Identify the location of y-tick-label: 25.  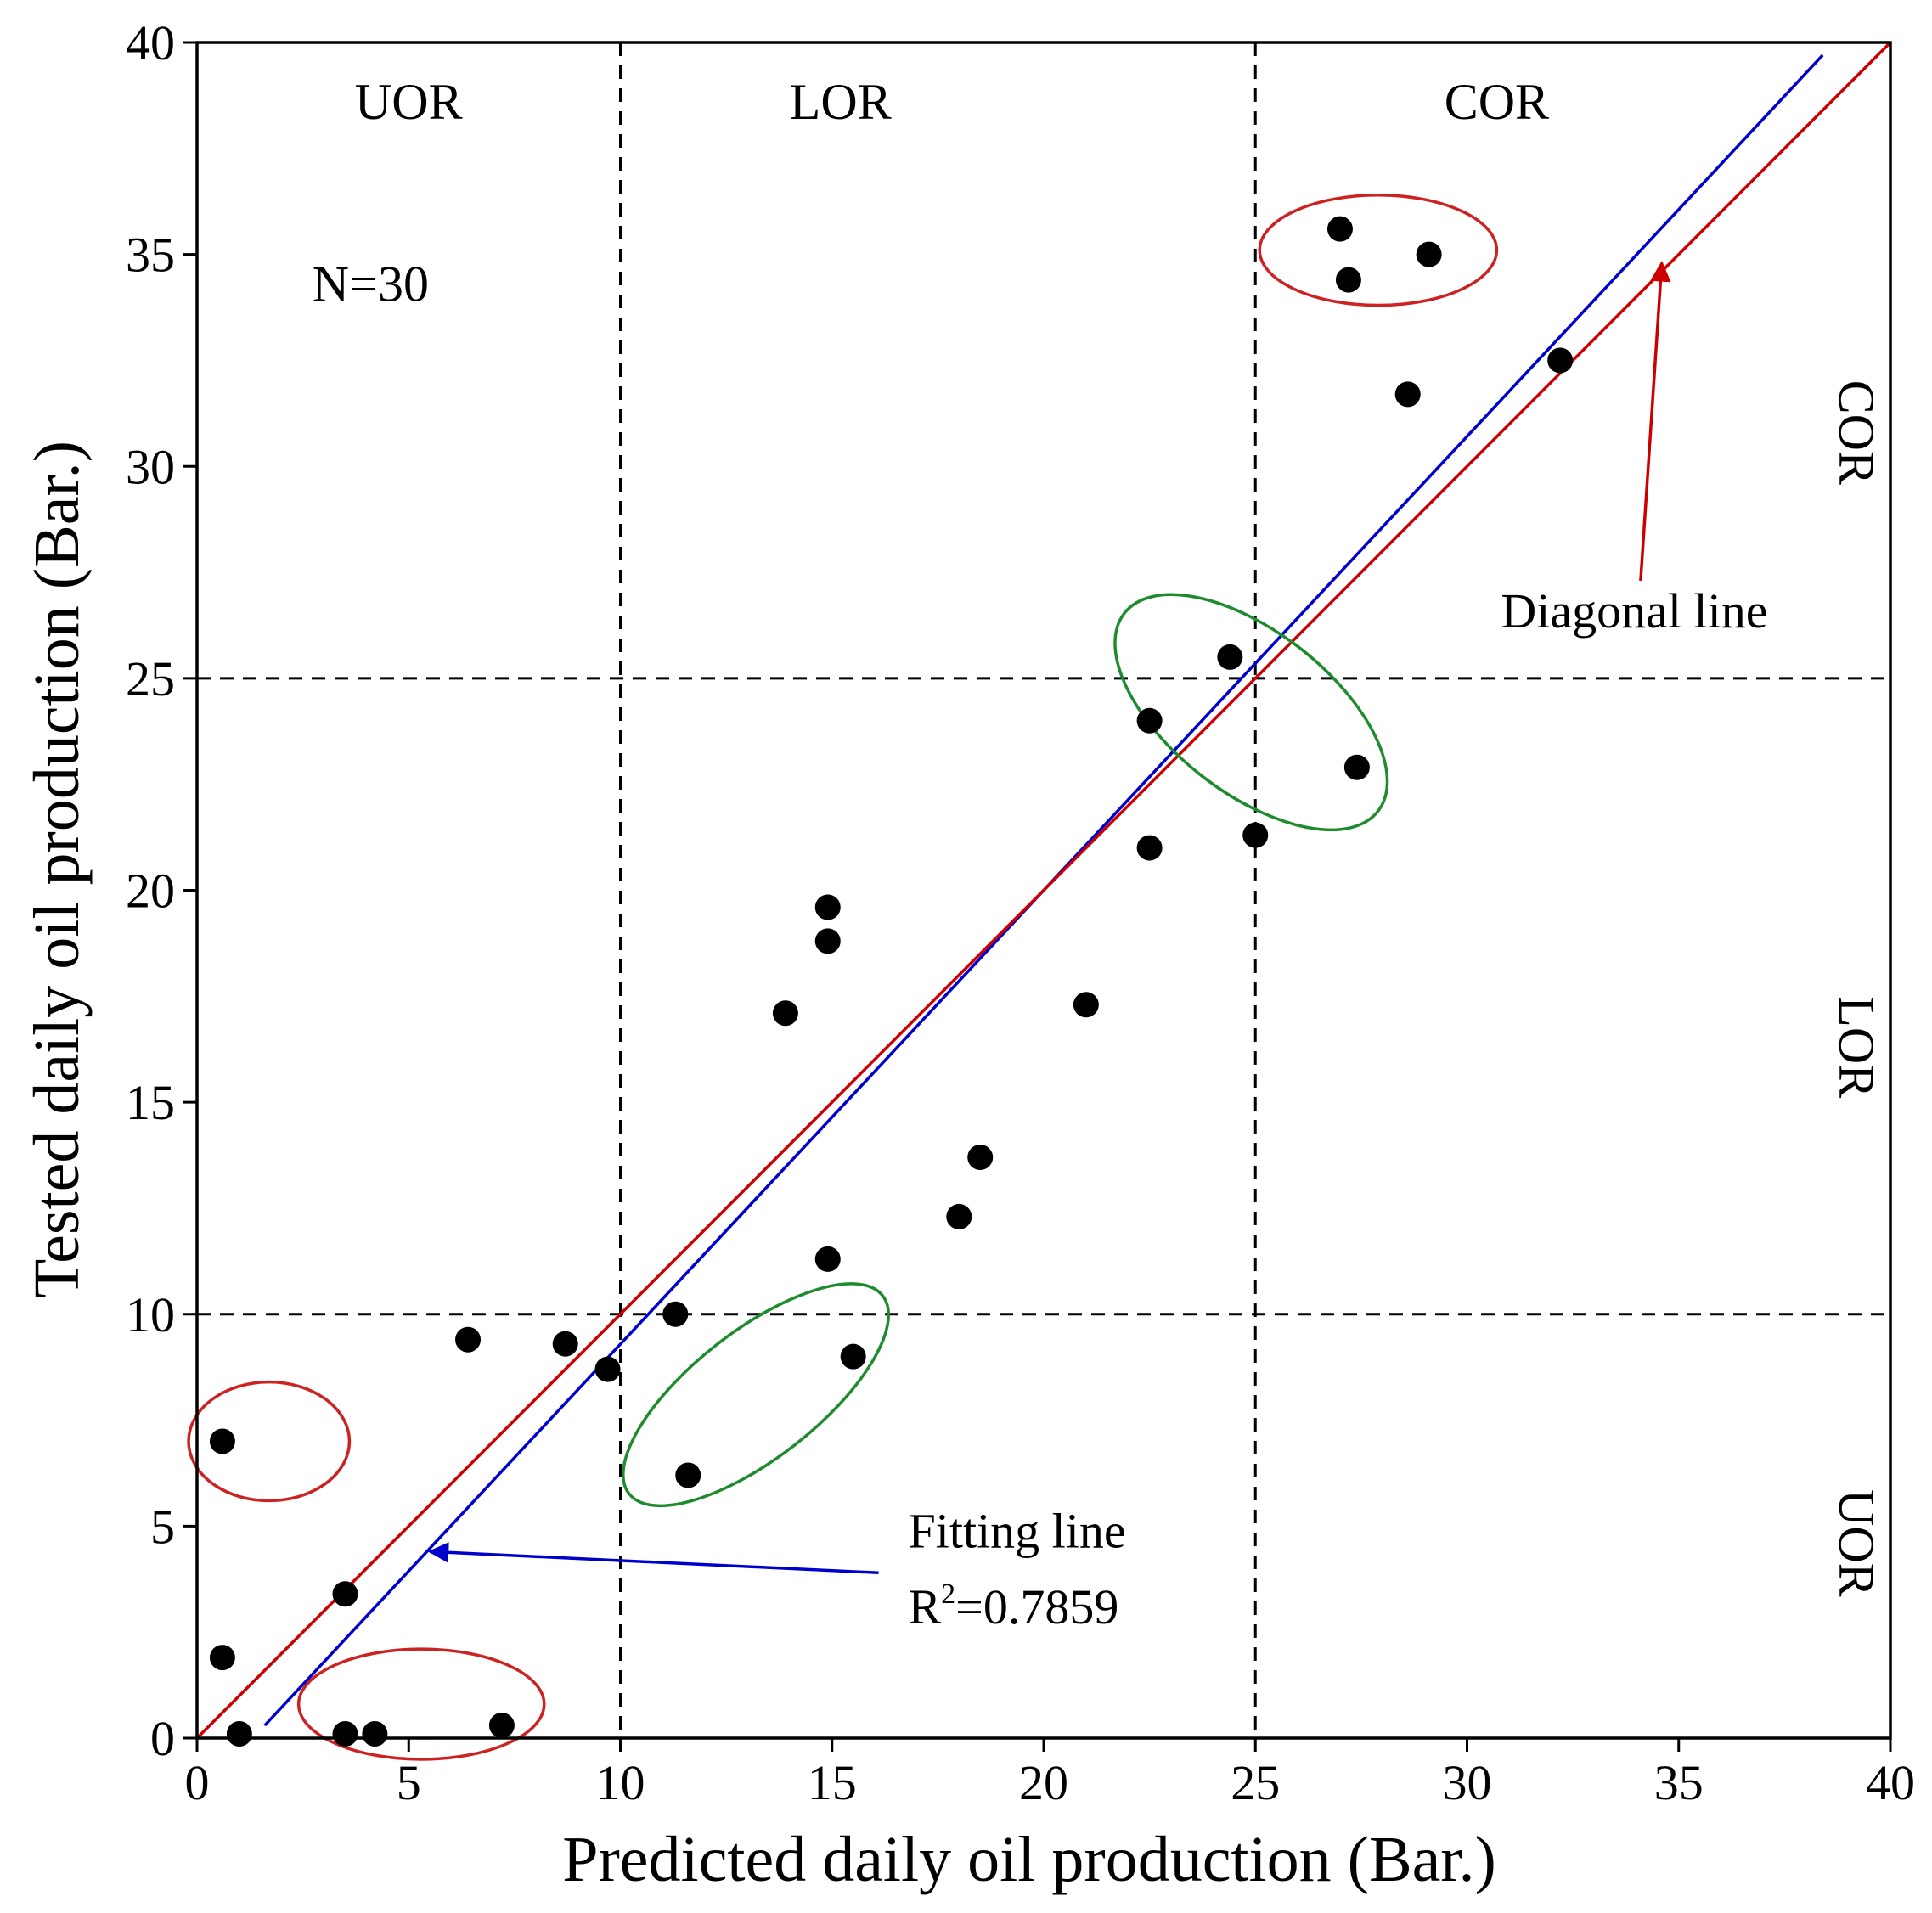
(150, 678).